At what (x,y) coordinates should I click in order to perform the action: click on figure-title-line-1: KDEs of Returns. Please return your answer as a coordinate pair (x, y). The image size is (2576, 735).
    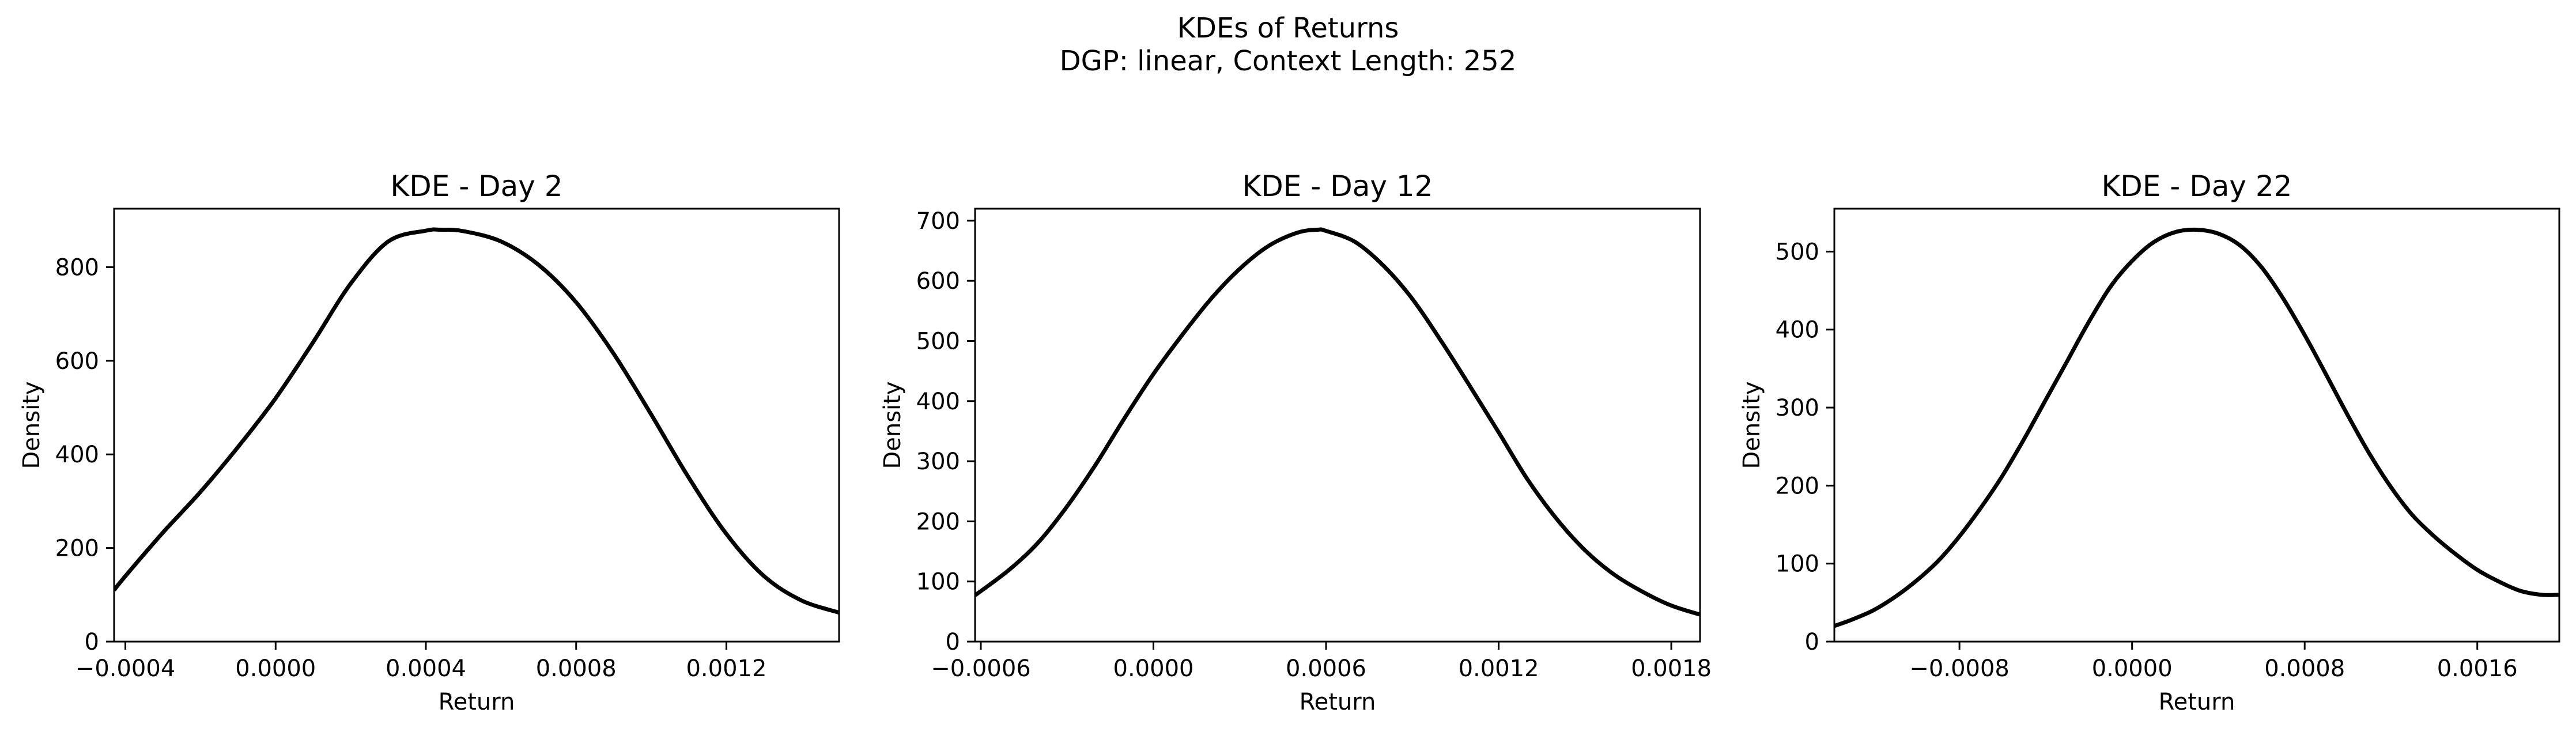
    Looking at the image, I should click on (1288, 28).